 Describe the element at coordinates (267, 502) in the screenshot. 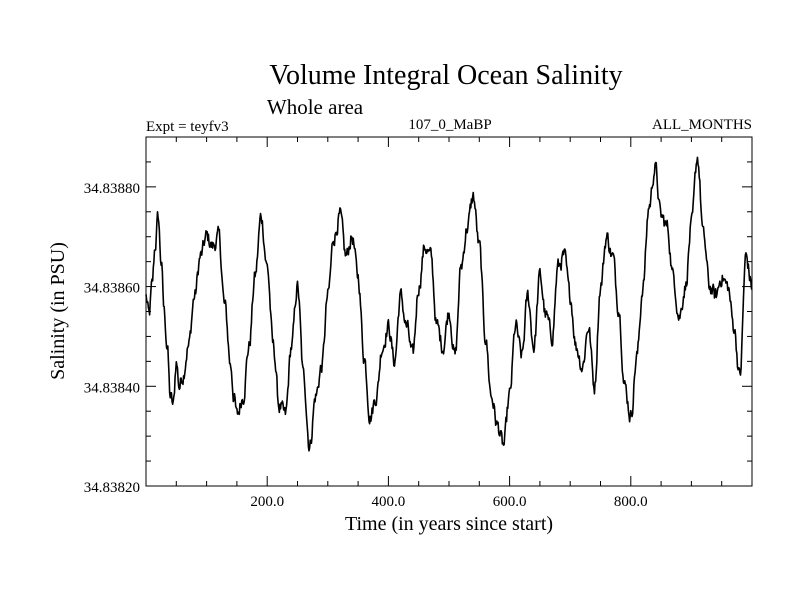

I see `x-tick-label: 200.0` at that location.